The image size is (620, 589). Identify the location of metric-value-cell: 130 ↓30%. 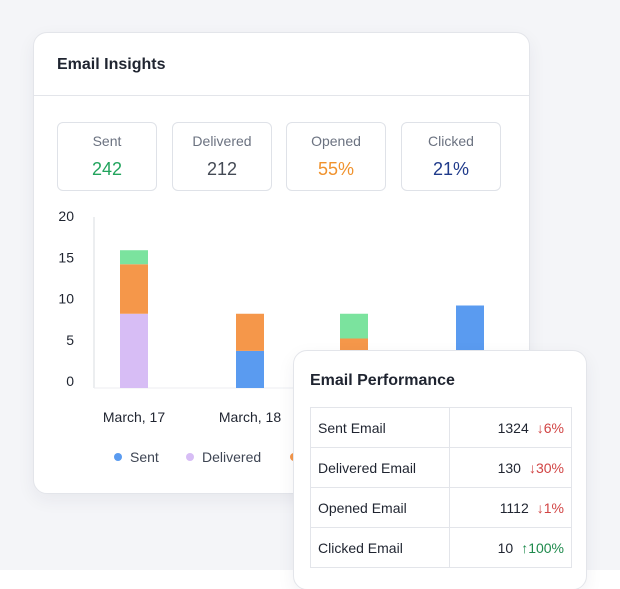
(510, 467).